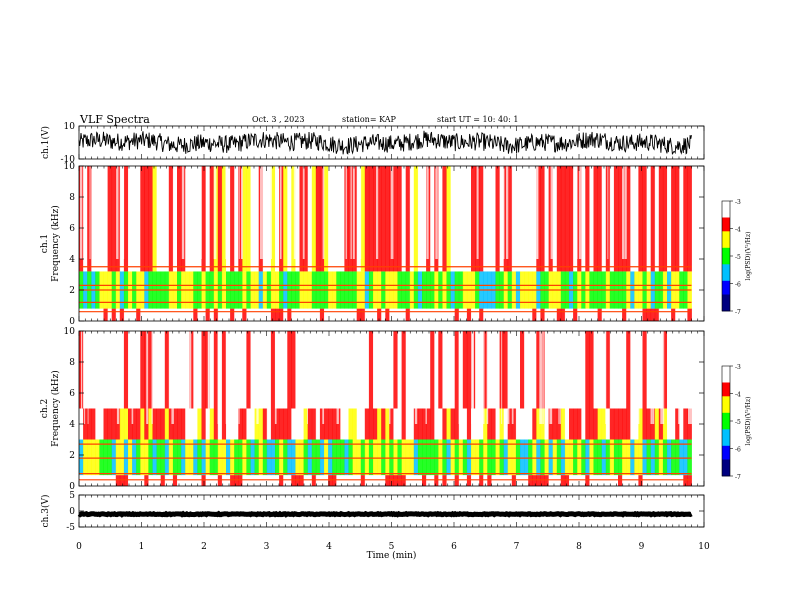  Describe the element at coordinates (642, 547) in the screenshot. I see `x-tick-label: 9` at that location.